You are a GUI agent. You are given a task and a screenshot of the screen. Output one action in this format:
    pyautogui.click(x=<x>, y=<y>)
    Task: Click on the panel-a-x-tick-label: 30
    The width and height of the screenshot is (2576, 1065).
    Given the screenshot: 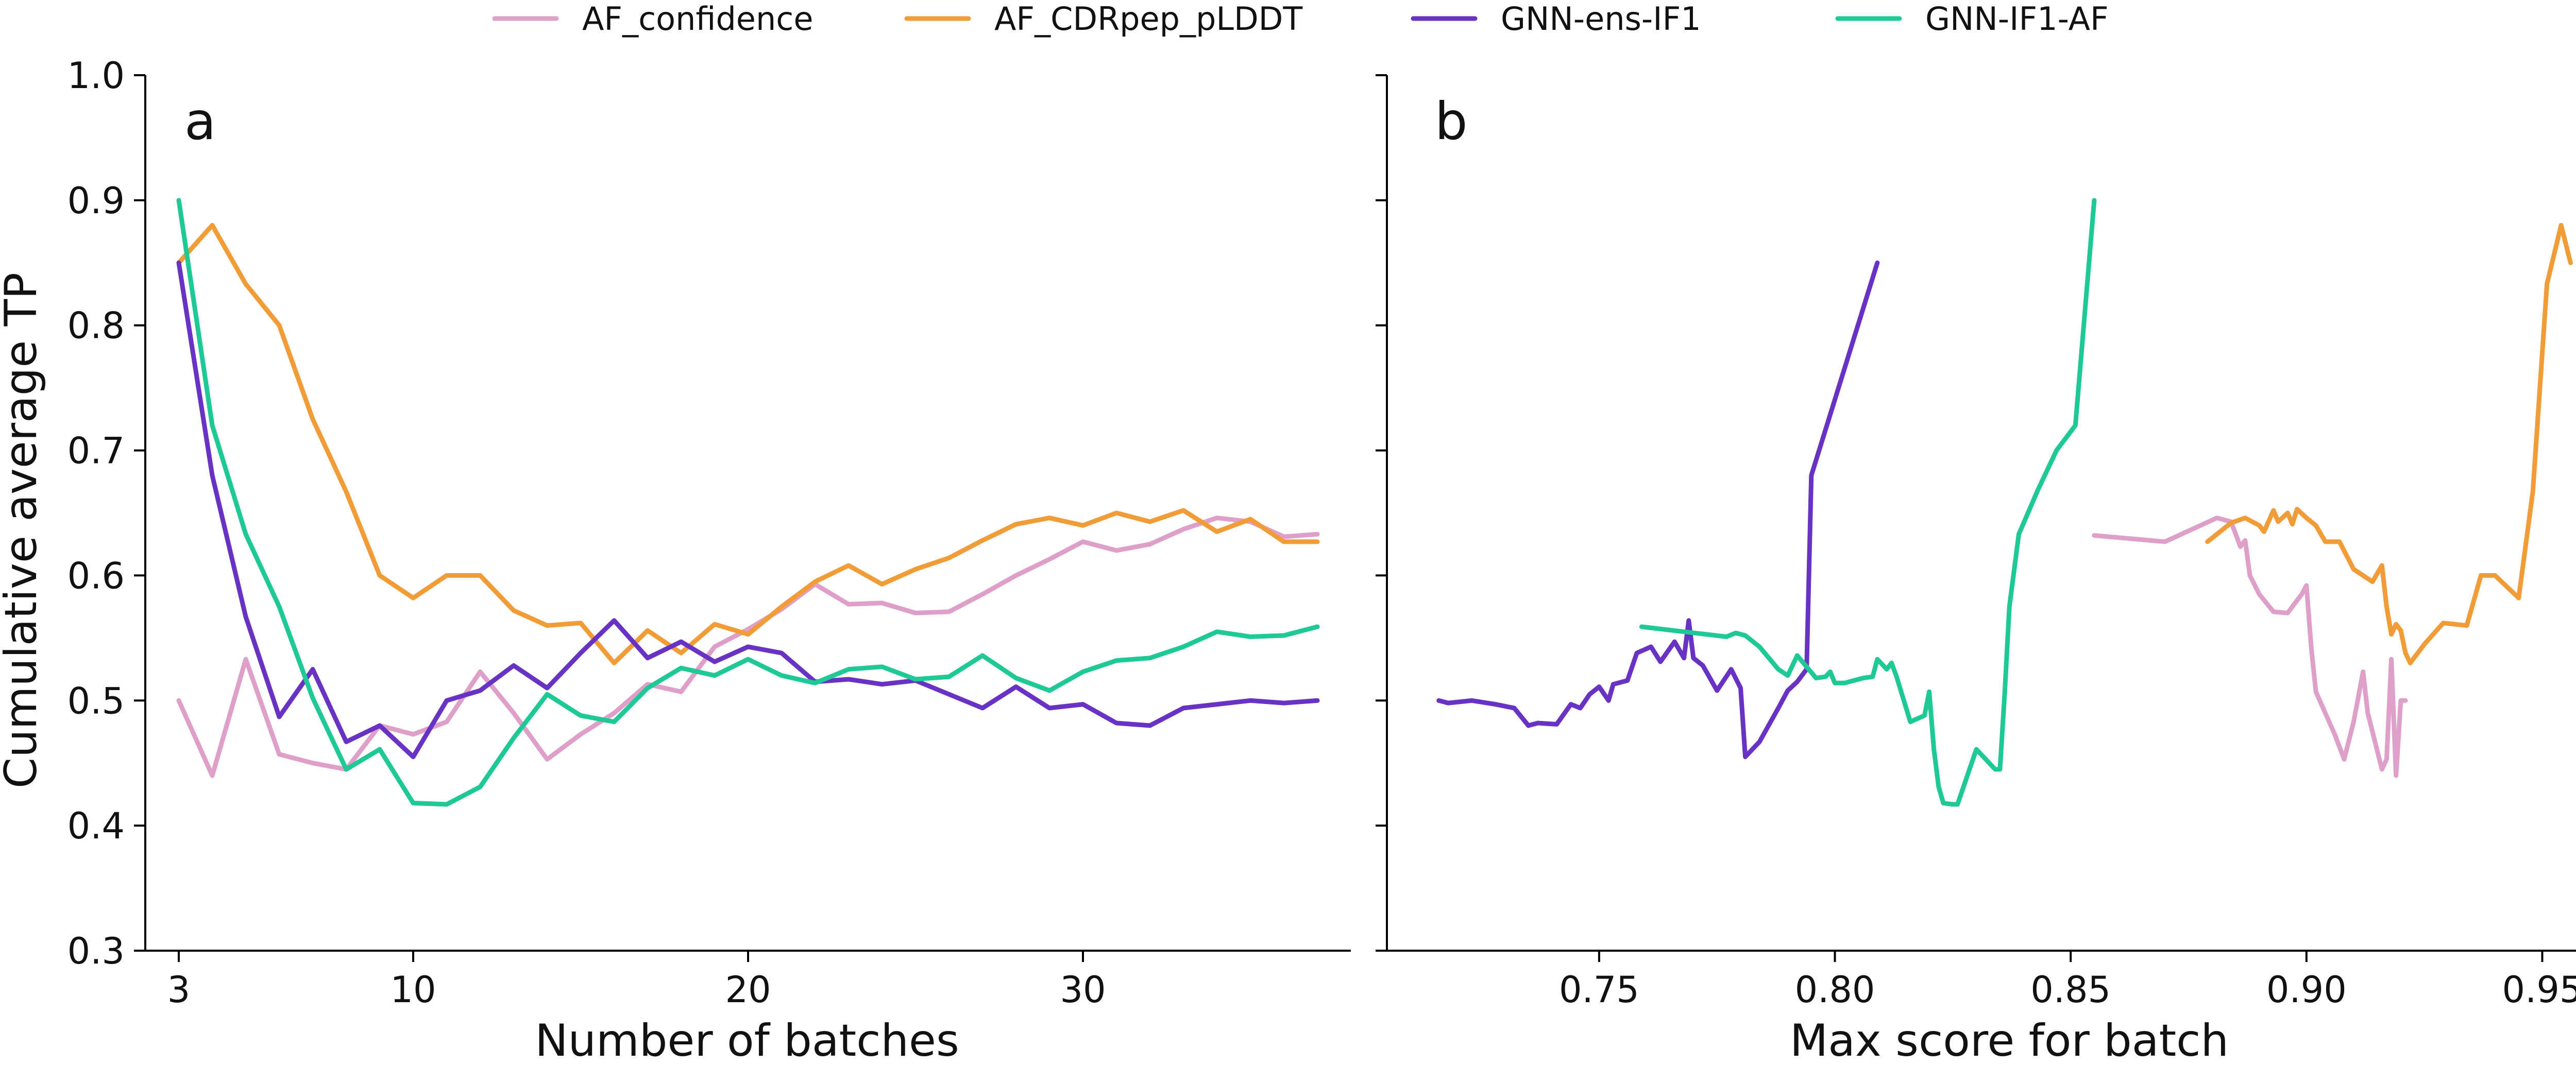 What is the action you would take?
    pyautogui.click(x=1083, y=990)
    